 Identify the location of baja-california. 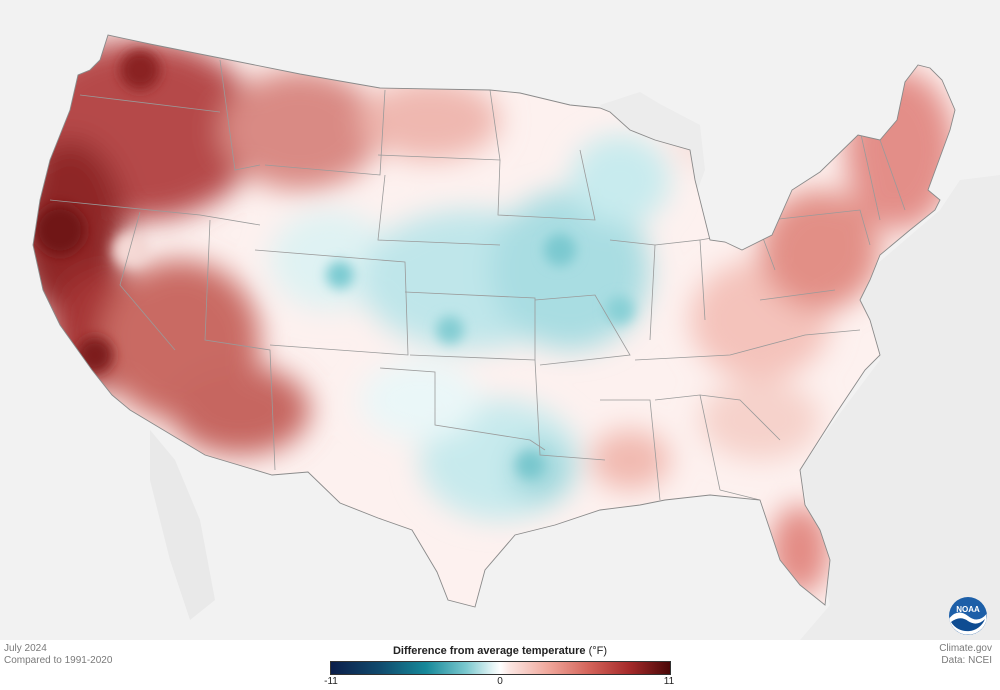
(182, 525).